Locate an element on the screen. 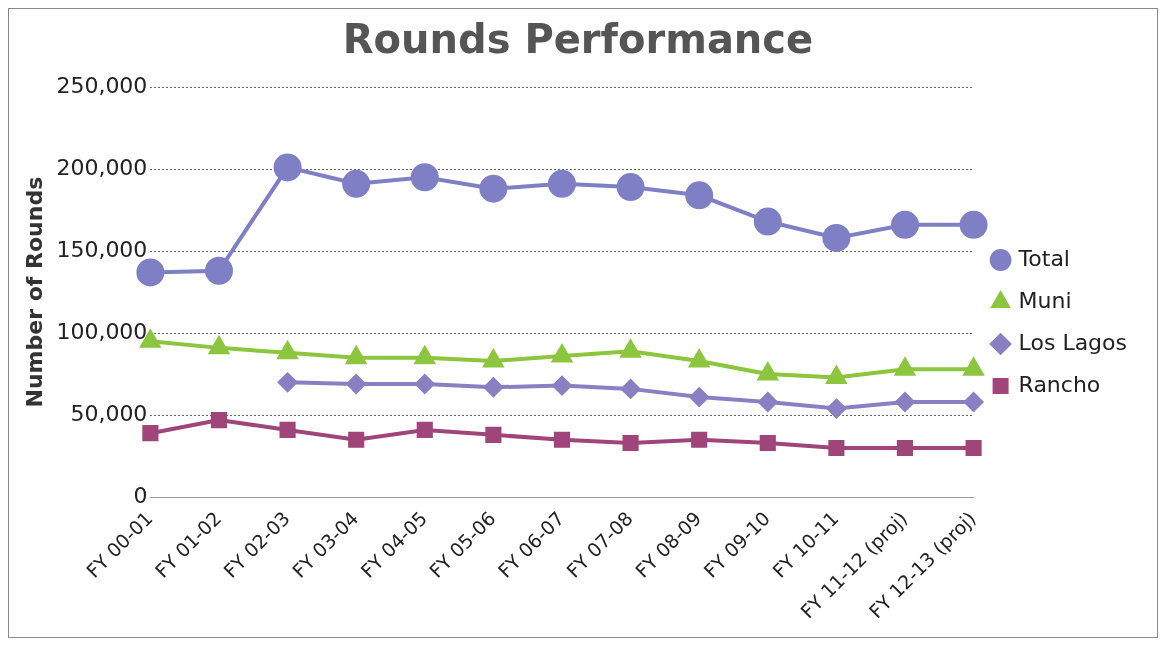 The image size is (1168, 648). y-tick-label: 100,000 is located at coordinates (102, 331).